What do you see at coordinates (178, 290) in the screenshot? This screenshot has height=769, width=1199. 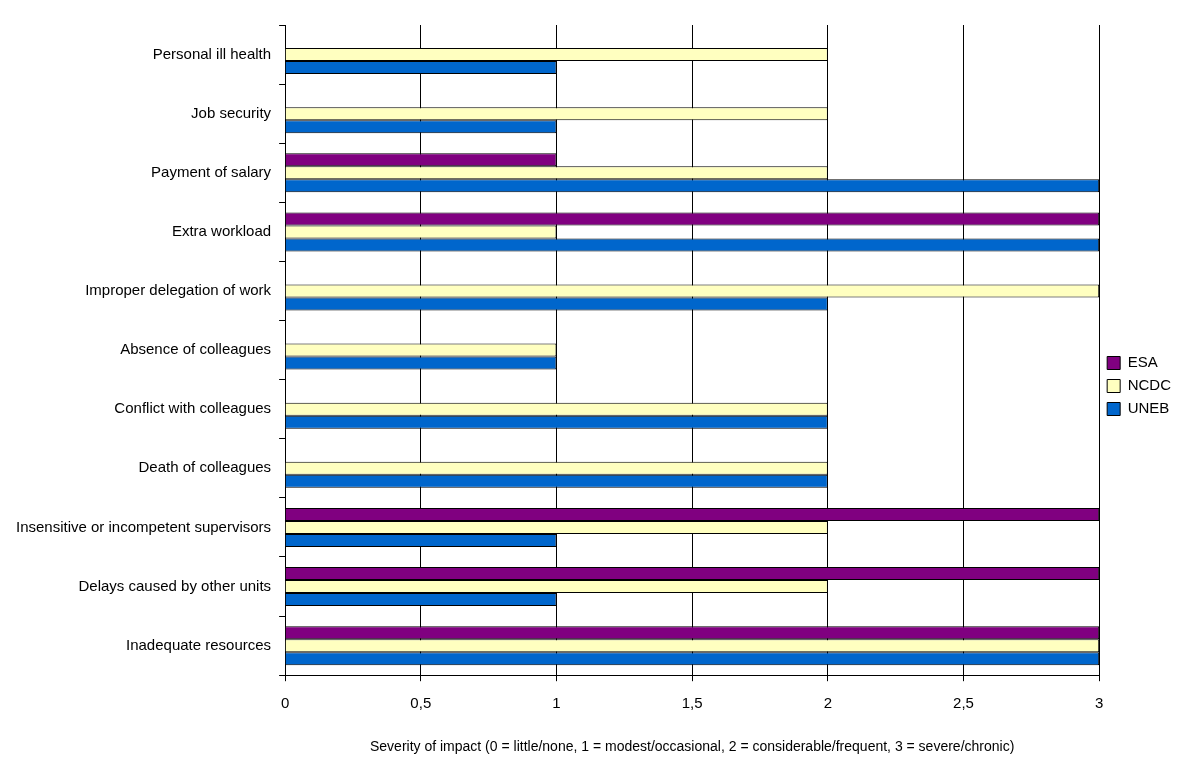 I see `y-tick-label: Improper delegation of work` at bounding box center [178, 290].